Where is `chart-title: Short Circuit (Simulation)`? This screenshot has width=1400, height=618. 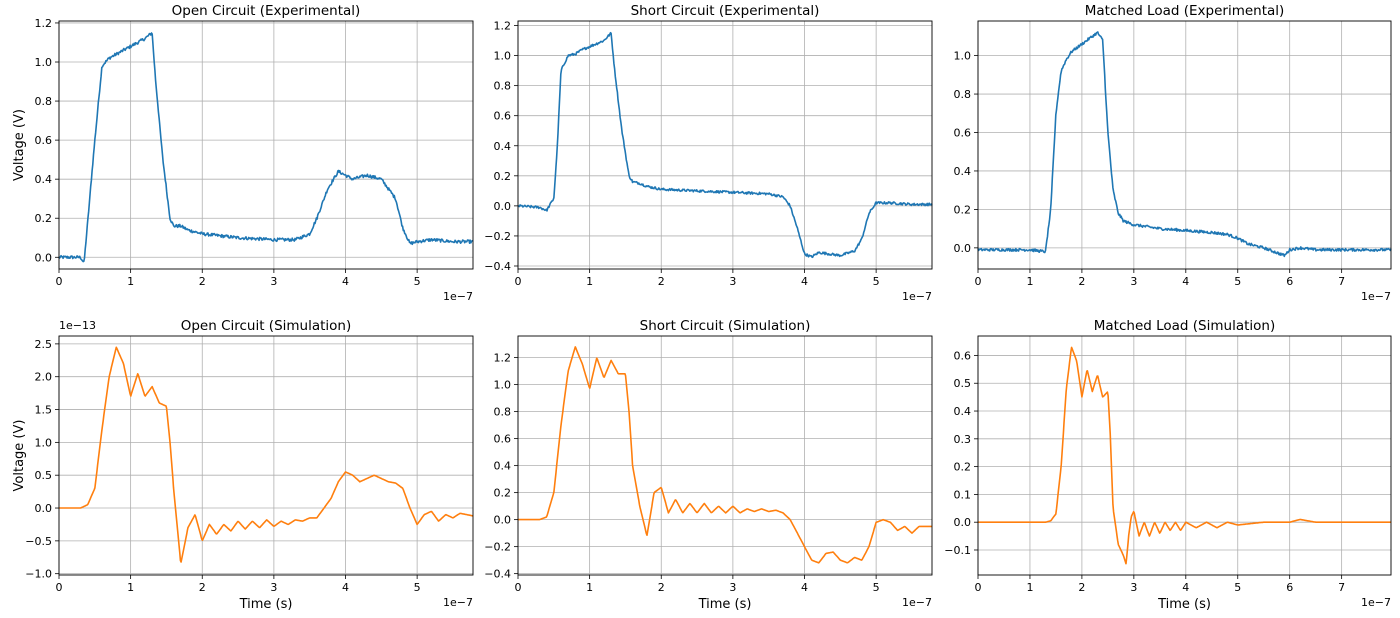
chart-title: Short Circuit (Simulation) is located at coordinates (725, 326).